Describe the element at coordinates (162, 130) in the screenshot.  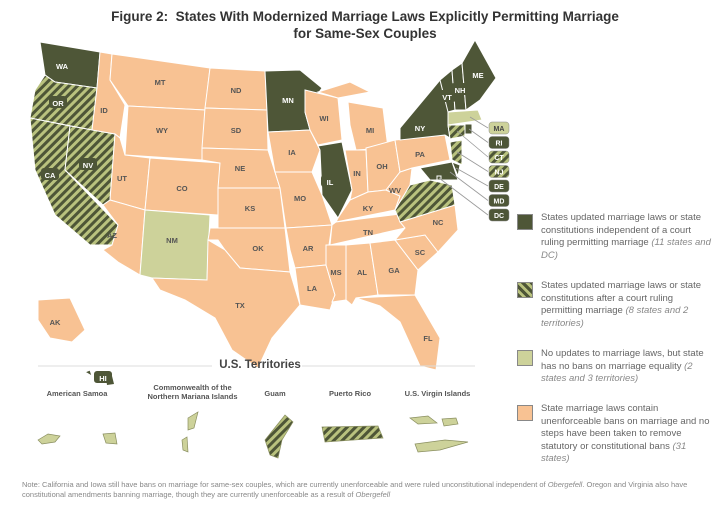
I see `state-label-wy: WY` at that location.